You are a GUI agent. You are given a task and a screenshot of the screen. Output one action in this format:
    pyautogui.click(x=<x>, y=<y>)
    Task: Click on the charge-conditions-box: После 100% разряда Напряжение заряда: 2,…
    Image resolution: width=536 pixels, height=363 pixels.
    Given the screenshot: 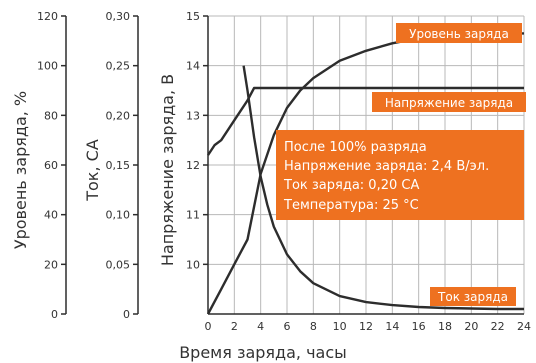 What is the action you would take?
    pyautogui.click(x=400, y=175)
    